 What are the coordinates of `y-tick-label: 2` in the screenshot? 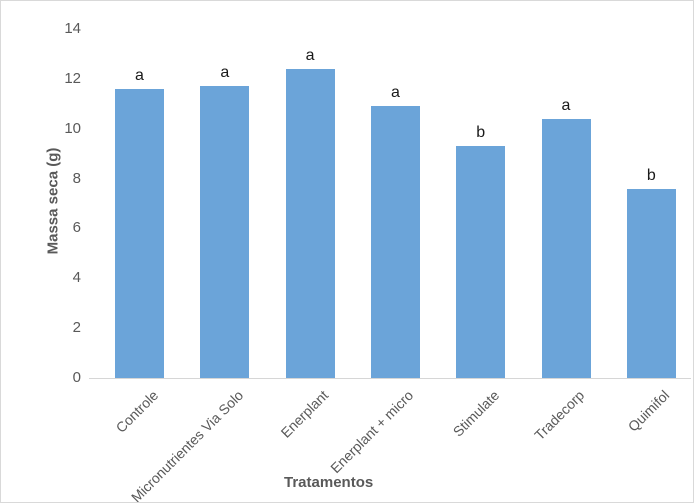 It's located at (76, 328).